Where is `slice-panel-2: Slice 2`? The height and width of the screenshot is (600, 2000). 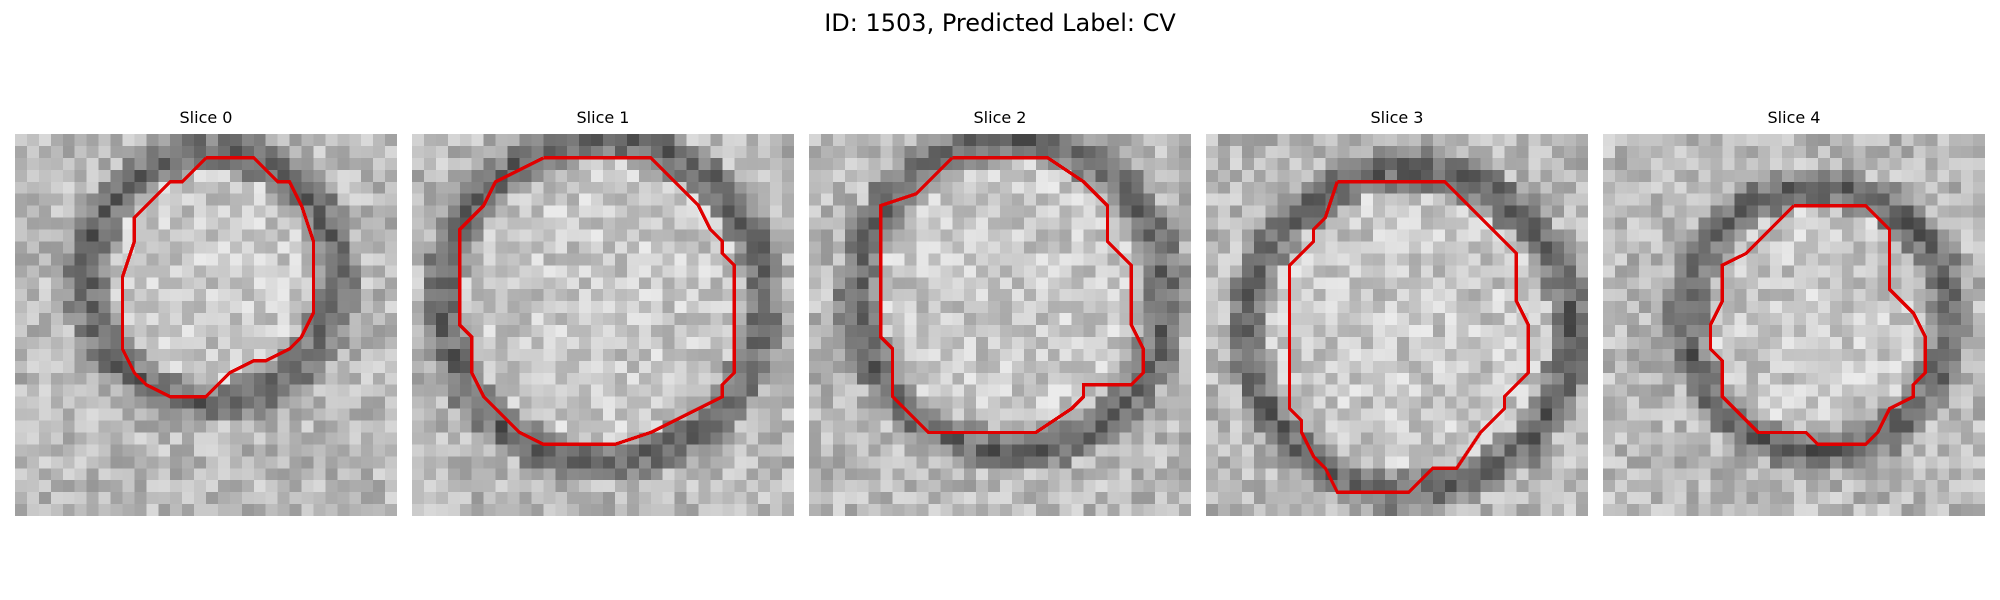 slice-panel-2: Slice 2 is located at coordinates (1000, 312).